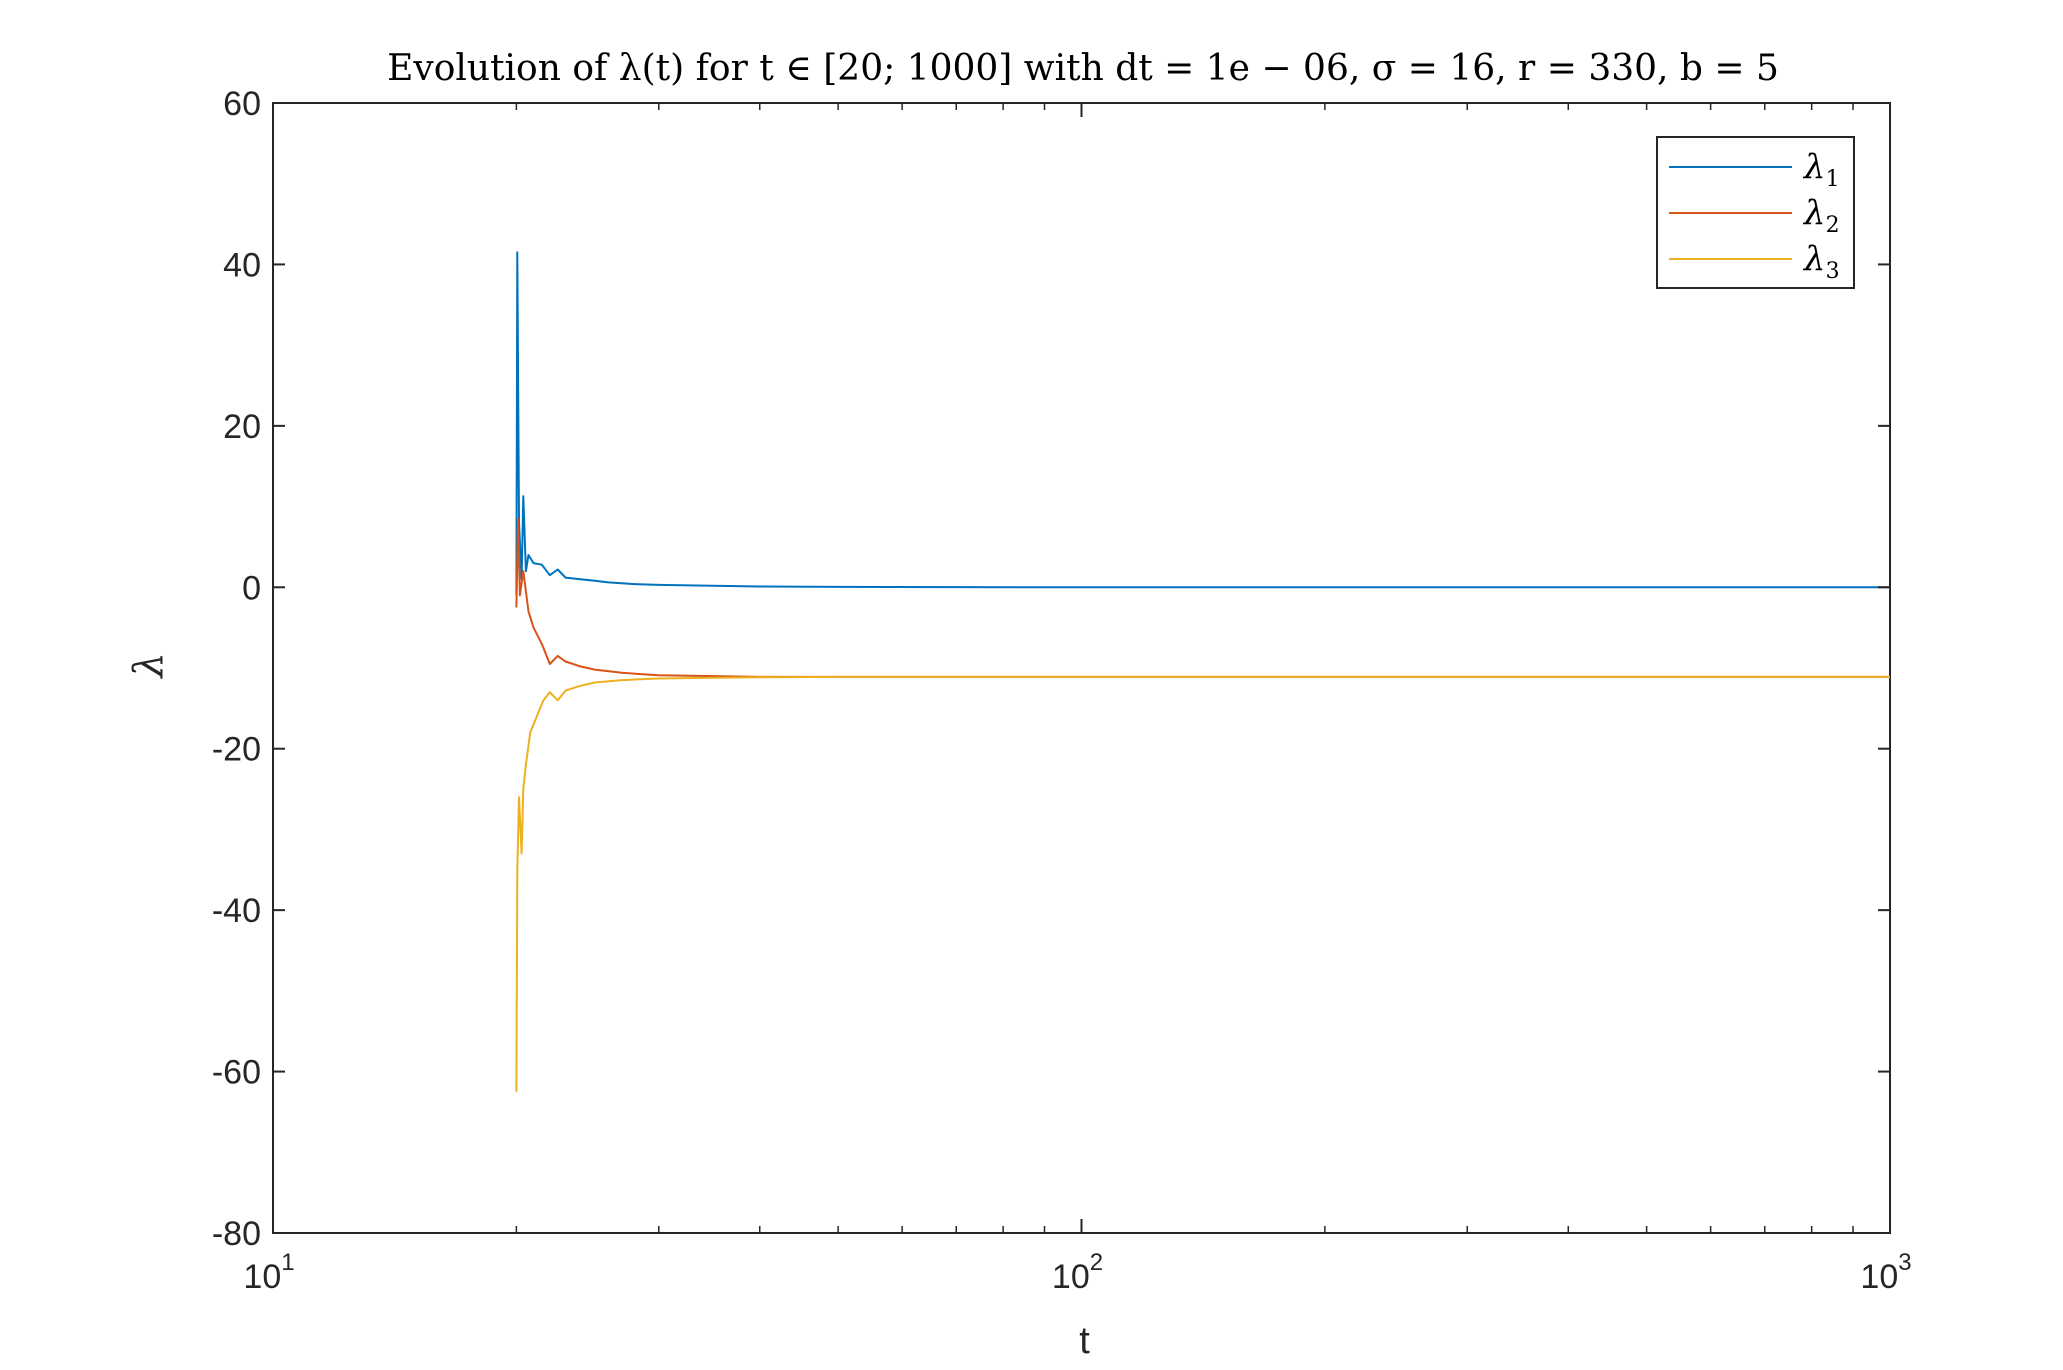 Image resolution: width=2063 pixels, height=1370 pixels. Describe the element at coordinates (236, 911) in the screenshot. I see `y-tick-label: -40` at that location.